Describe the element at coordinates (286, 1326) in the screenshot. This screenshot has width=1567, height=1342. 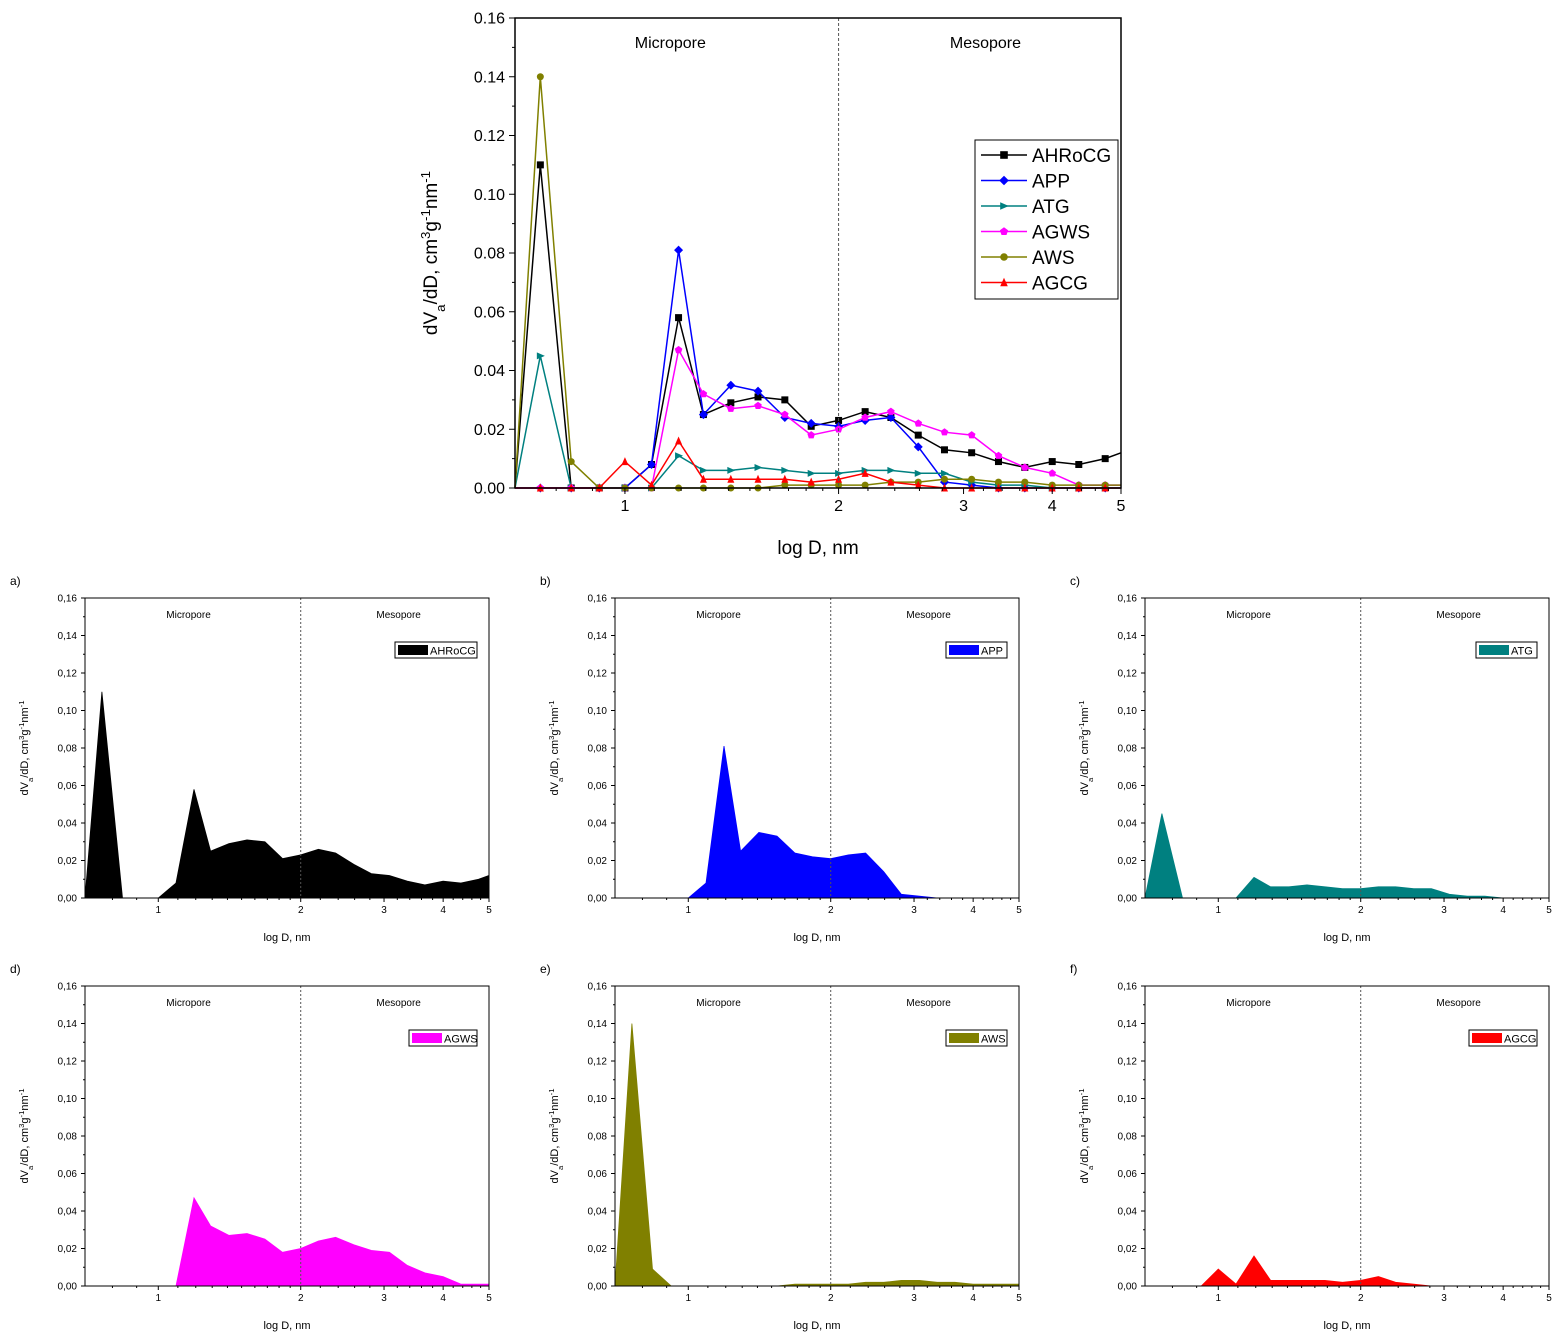
I see `x-axis-label: log D, nm` at that location.